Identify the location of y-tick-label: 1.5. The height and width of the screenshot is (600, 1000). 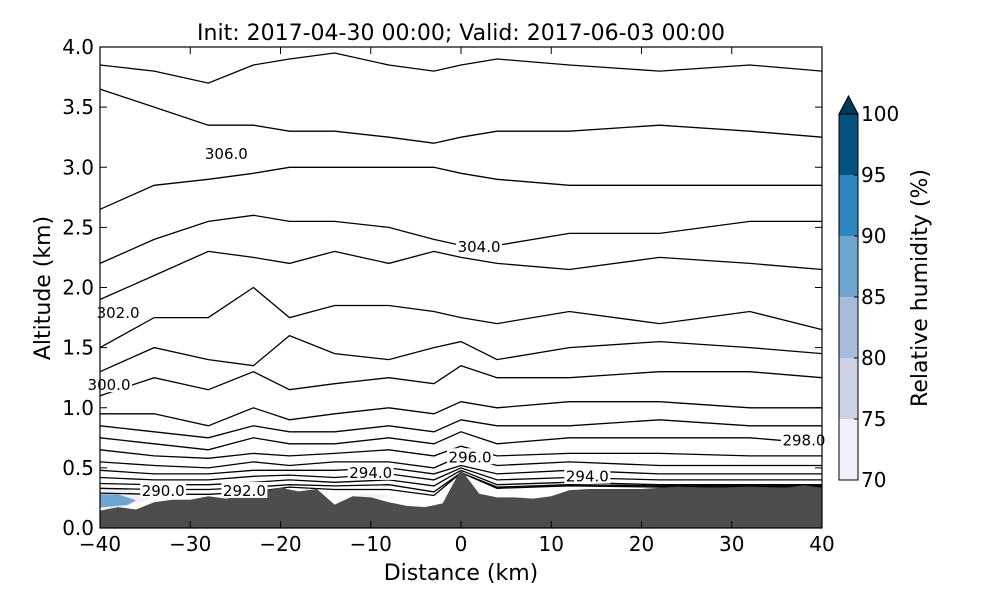
(78, 348).